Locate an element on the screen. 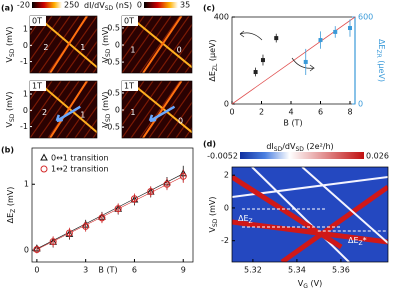 The image size is (399, 291). region-label: 1 is located at coordinates (82, 47).